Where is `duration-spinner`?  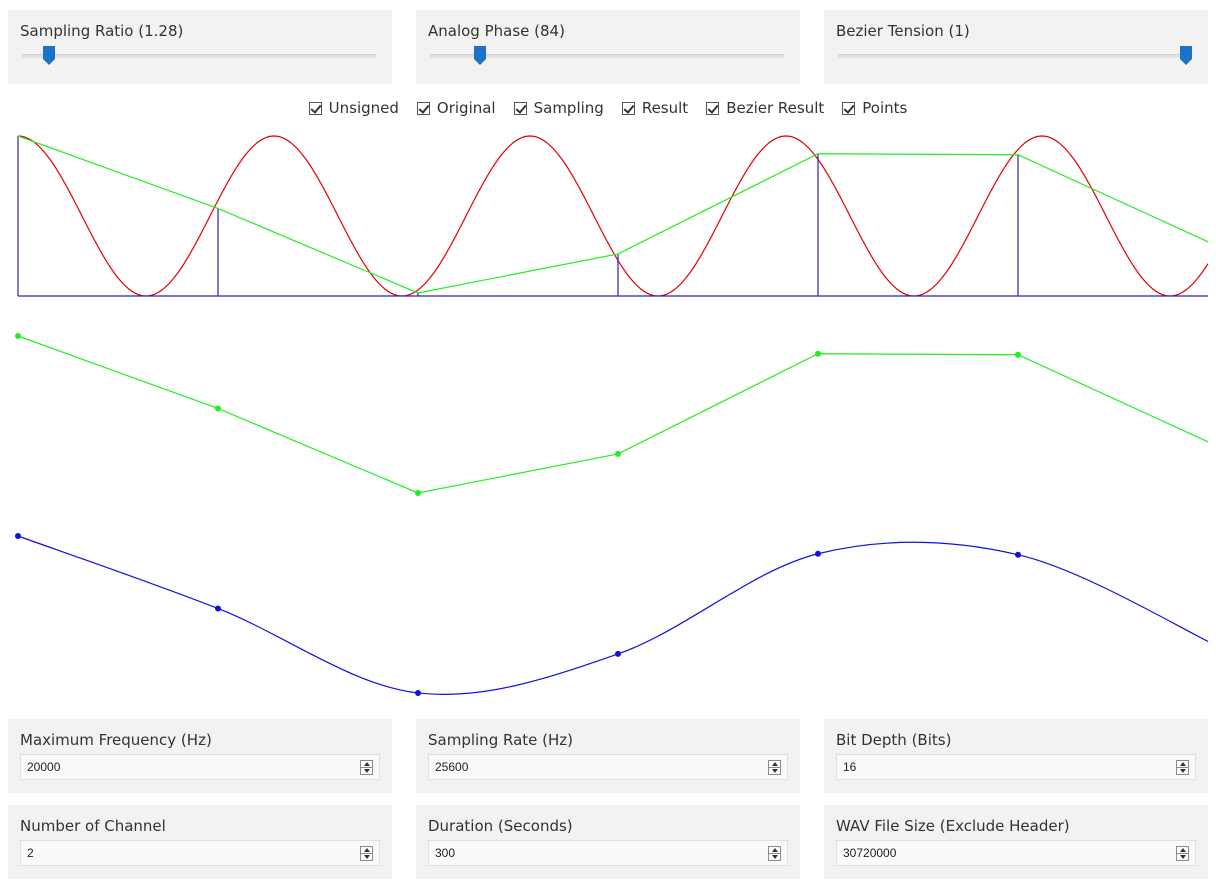
duration-spinner is located at coordinates (774, 853).